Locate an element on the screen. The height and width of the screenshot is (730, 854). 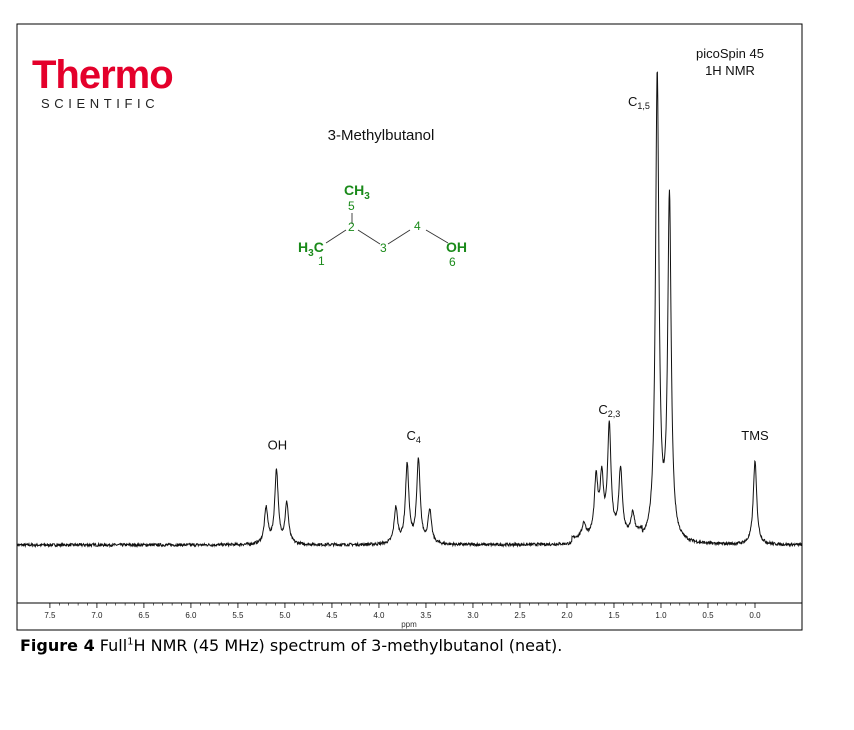
bond-c3-c4 is located at coordinates (399, 237).